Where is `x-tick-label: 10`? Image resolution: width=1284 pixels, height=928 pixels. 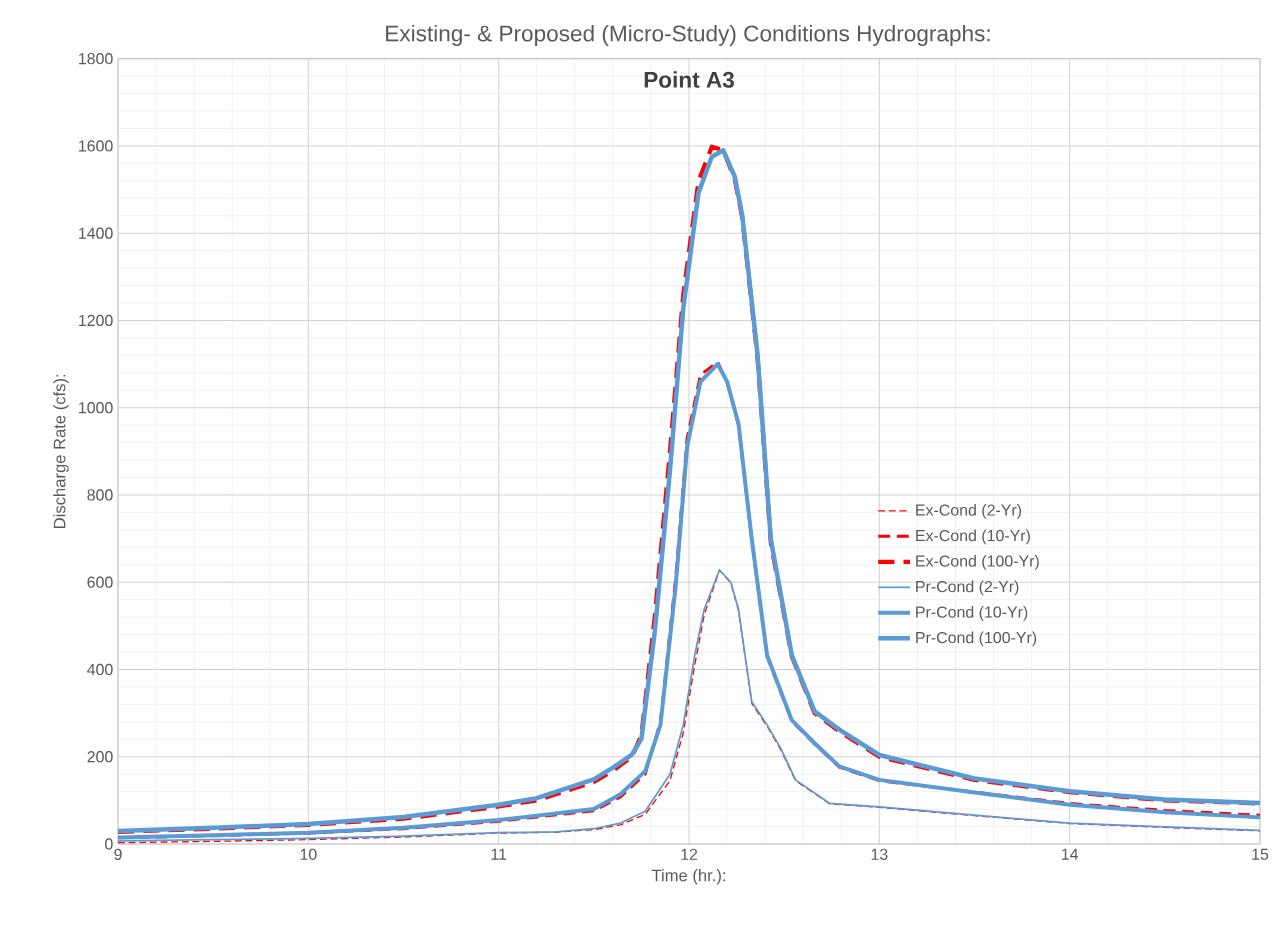 x-tick-label: 10 is located at coordinates (308, 854).